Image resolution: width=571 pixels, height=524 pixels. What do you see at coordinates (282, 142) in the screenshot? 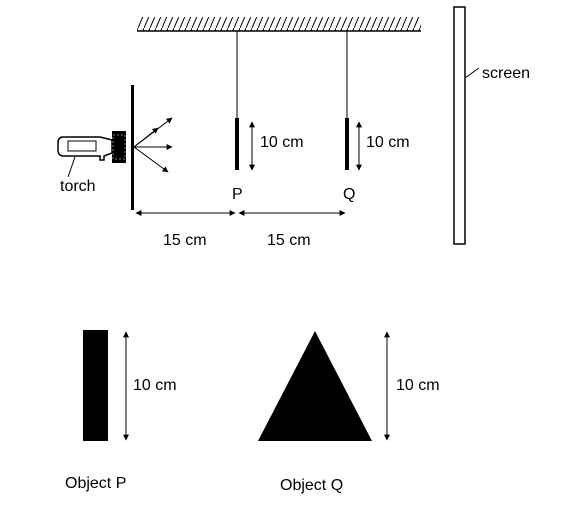
I see `p-height-label: 10 cm` at bounding box center [282, 142].